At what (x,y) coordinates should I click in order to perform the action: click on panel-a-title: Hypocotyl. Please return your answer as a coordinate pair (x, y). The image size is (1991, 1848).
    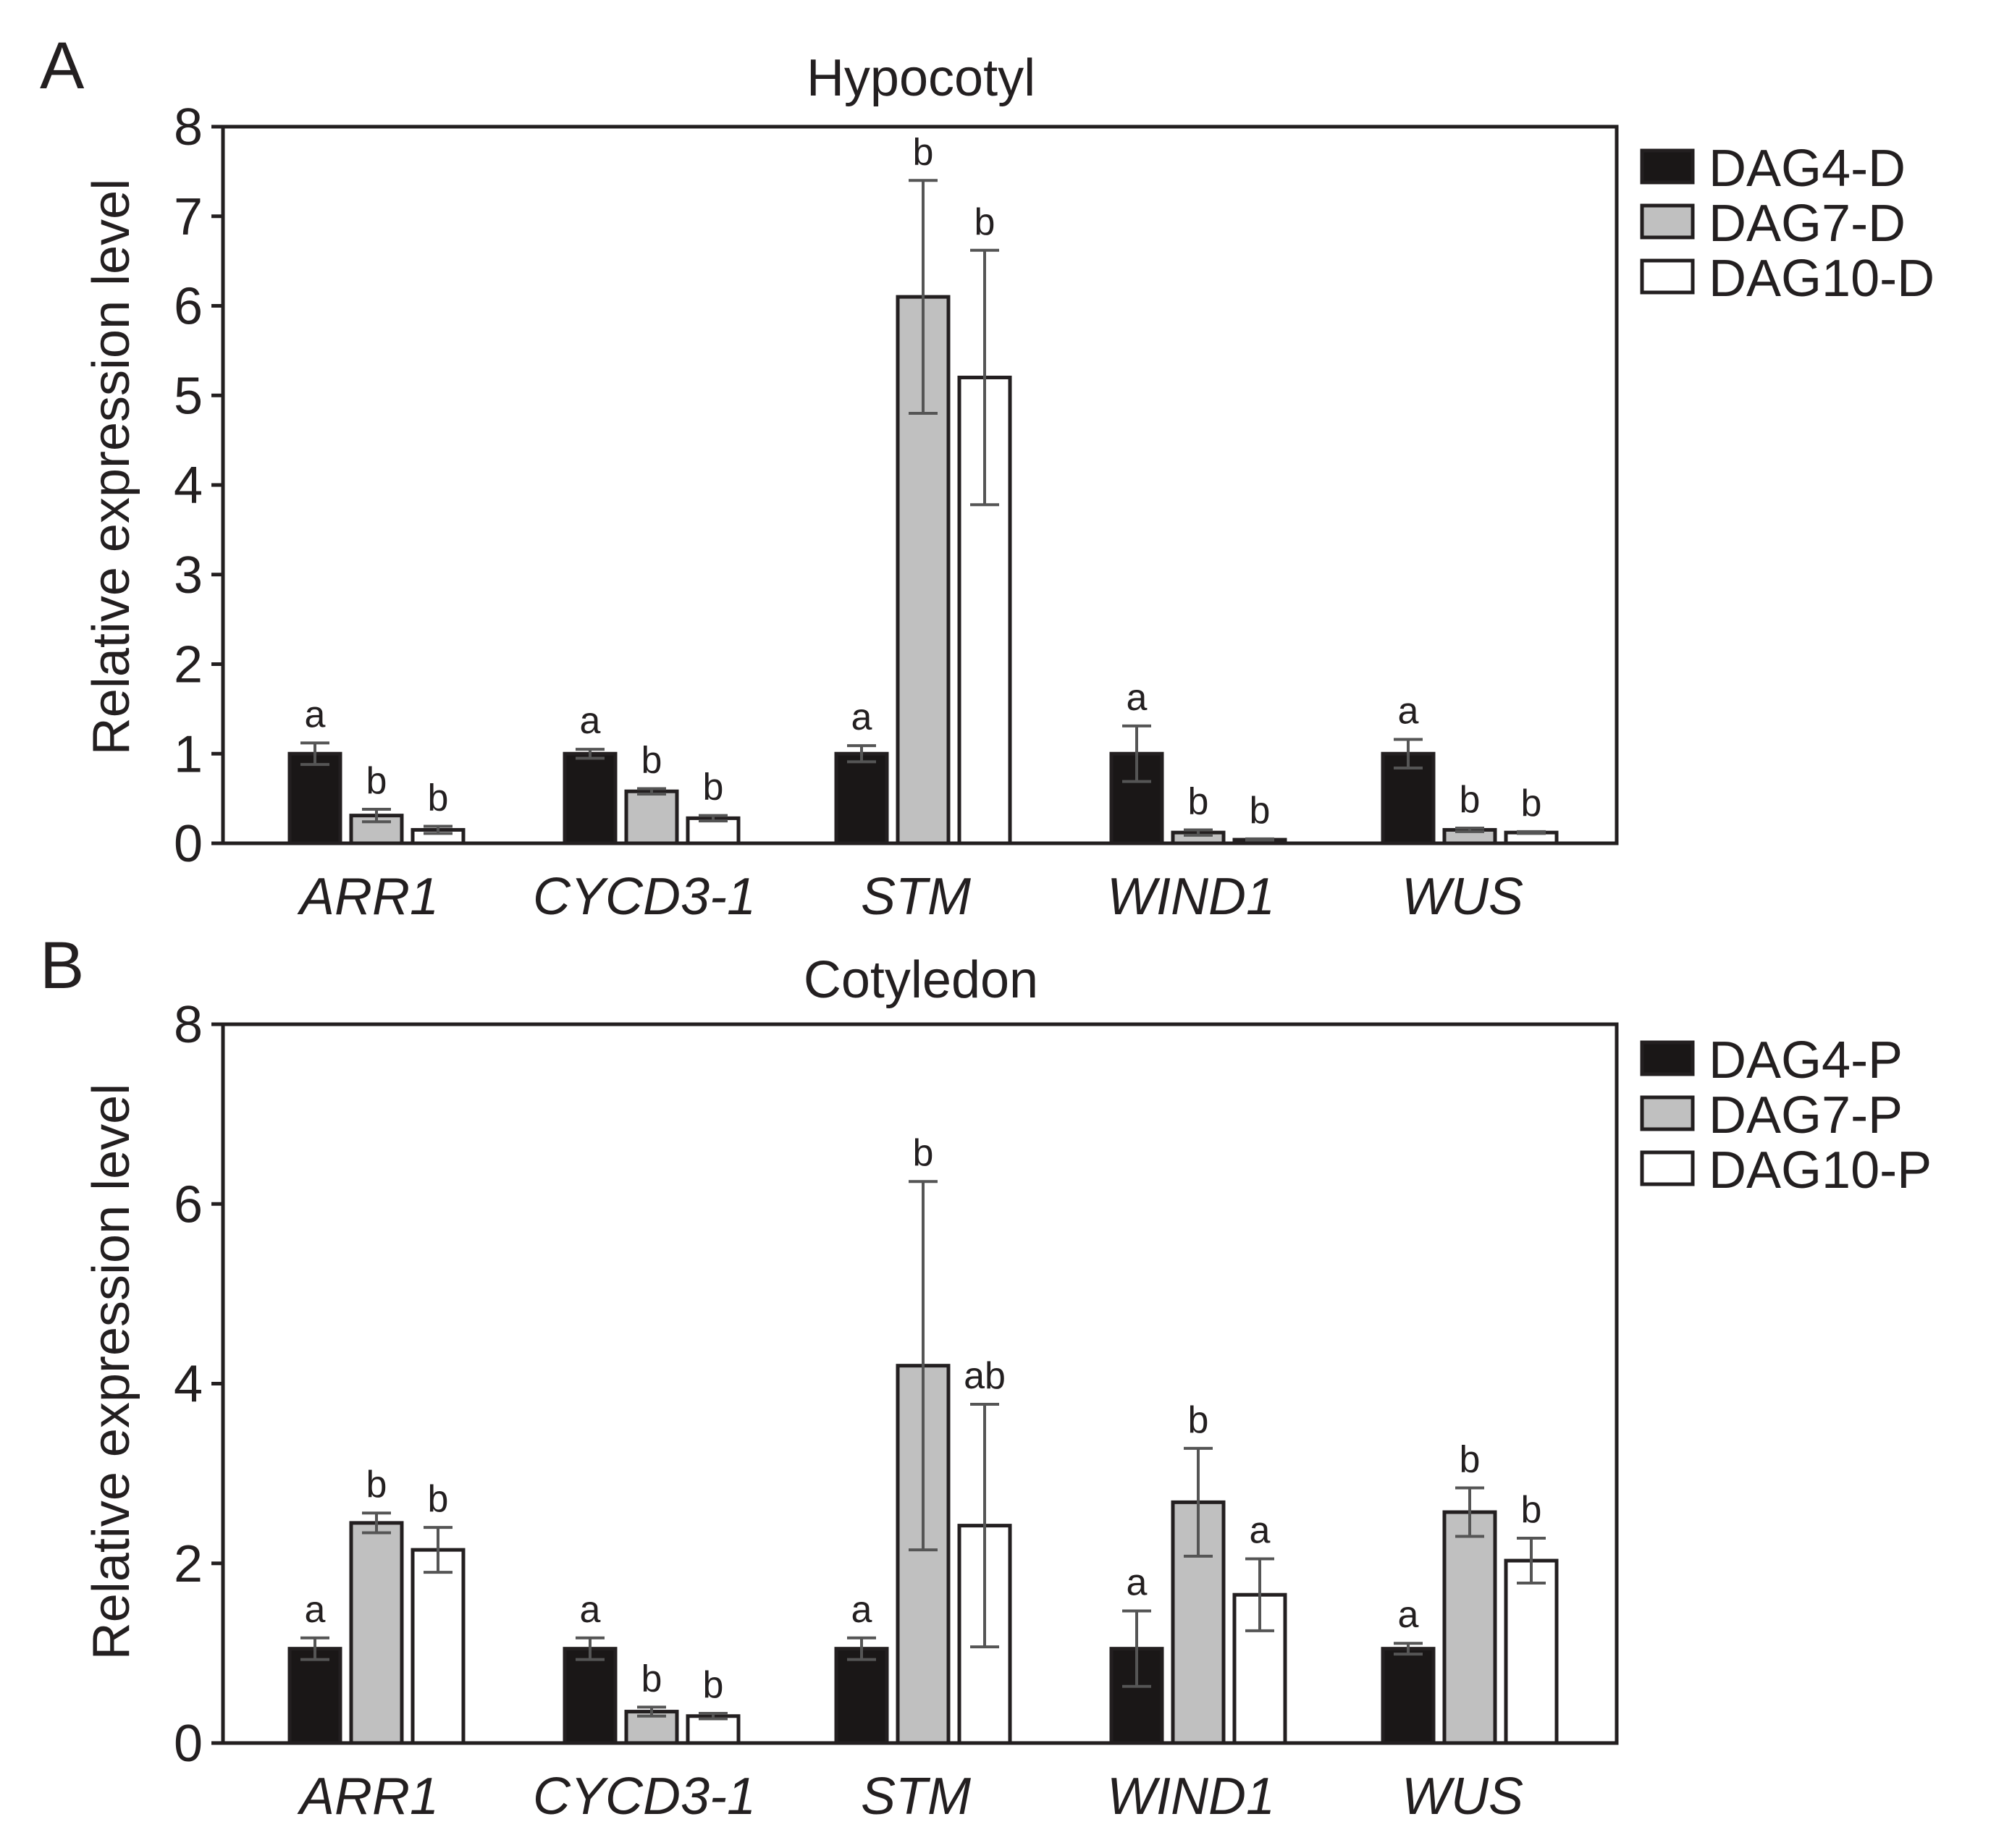
    Looking at the image, I should click on (921, 78).